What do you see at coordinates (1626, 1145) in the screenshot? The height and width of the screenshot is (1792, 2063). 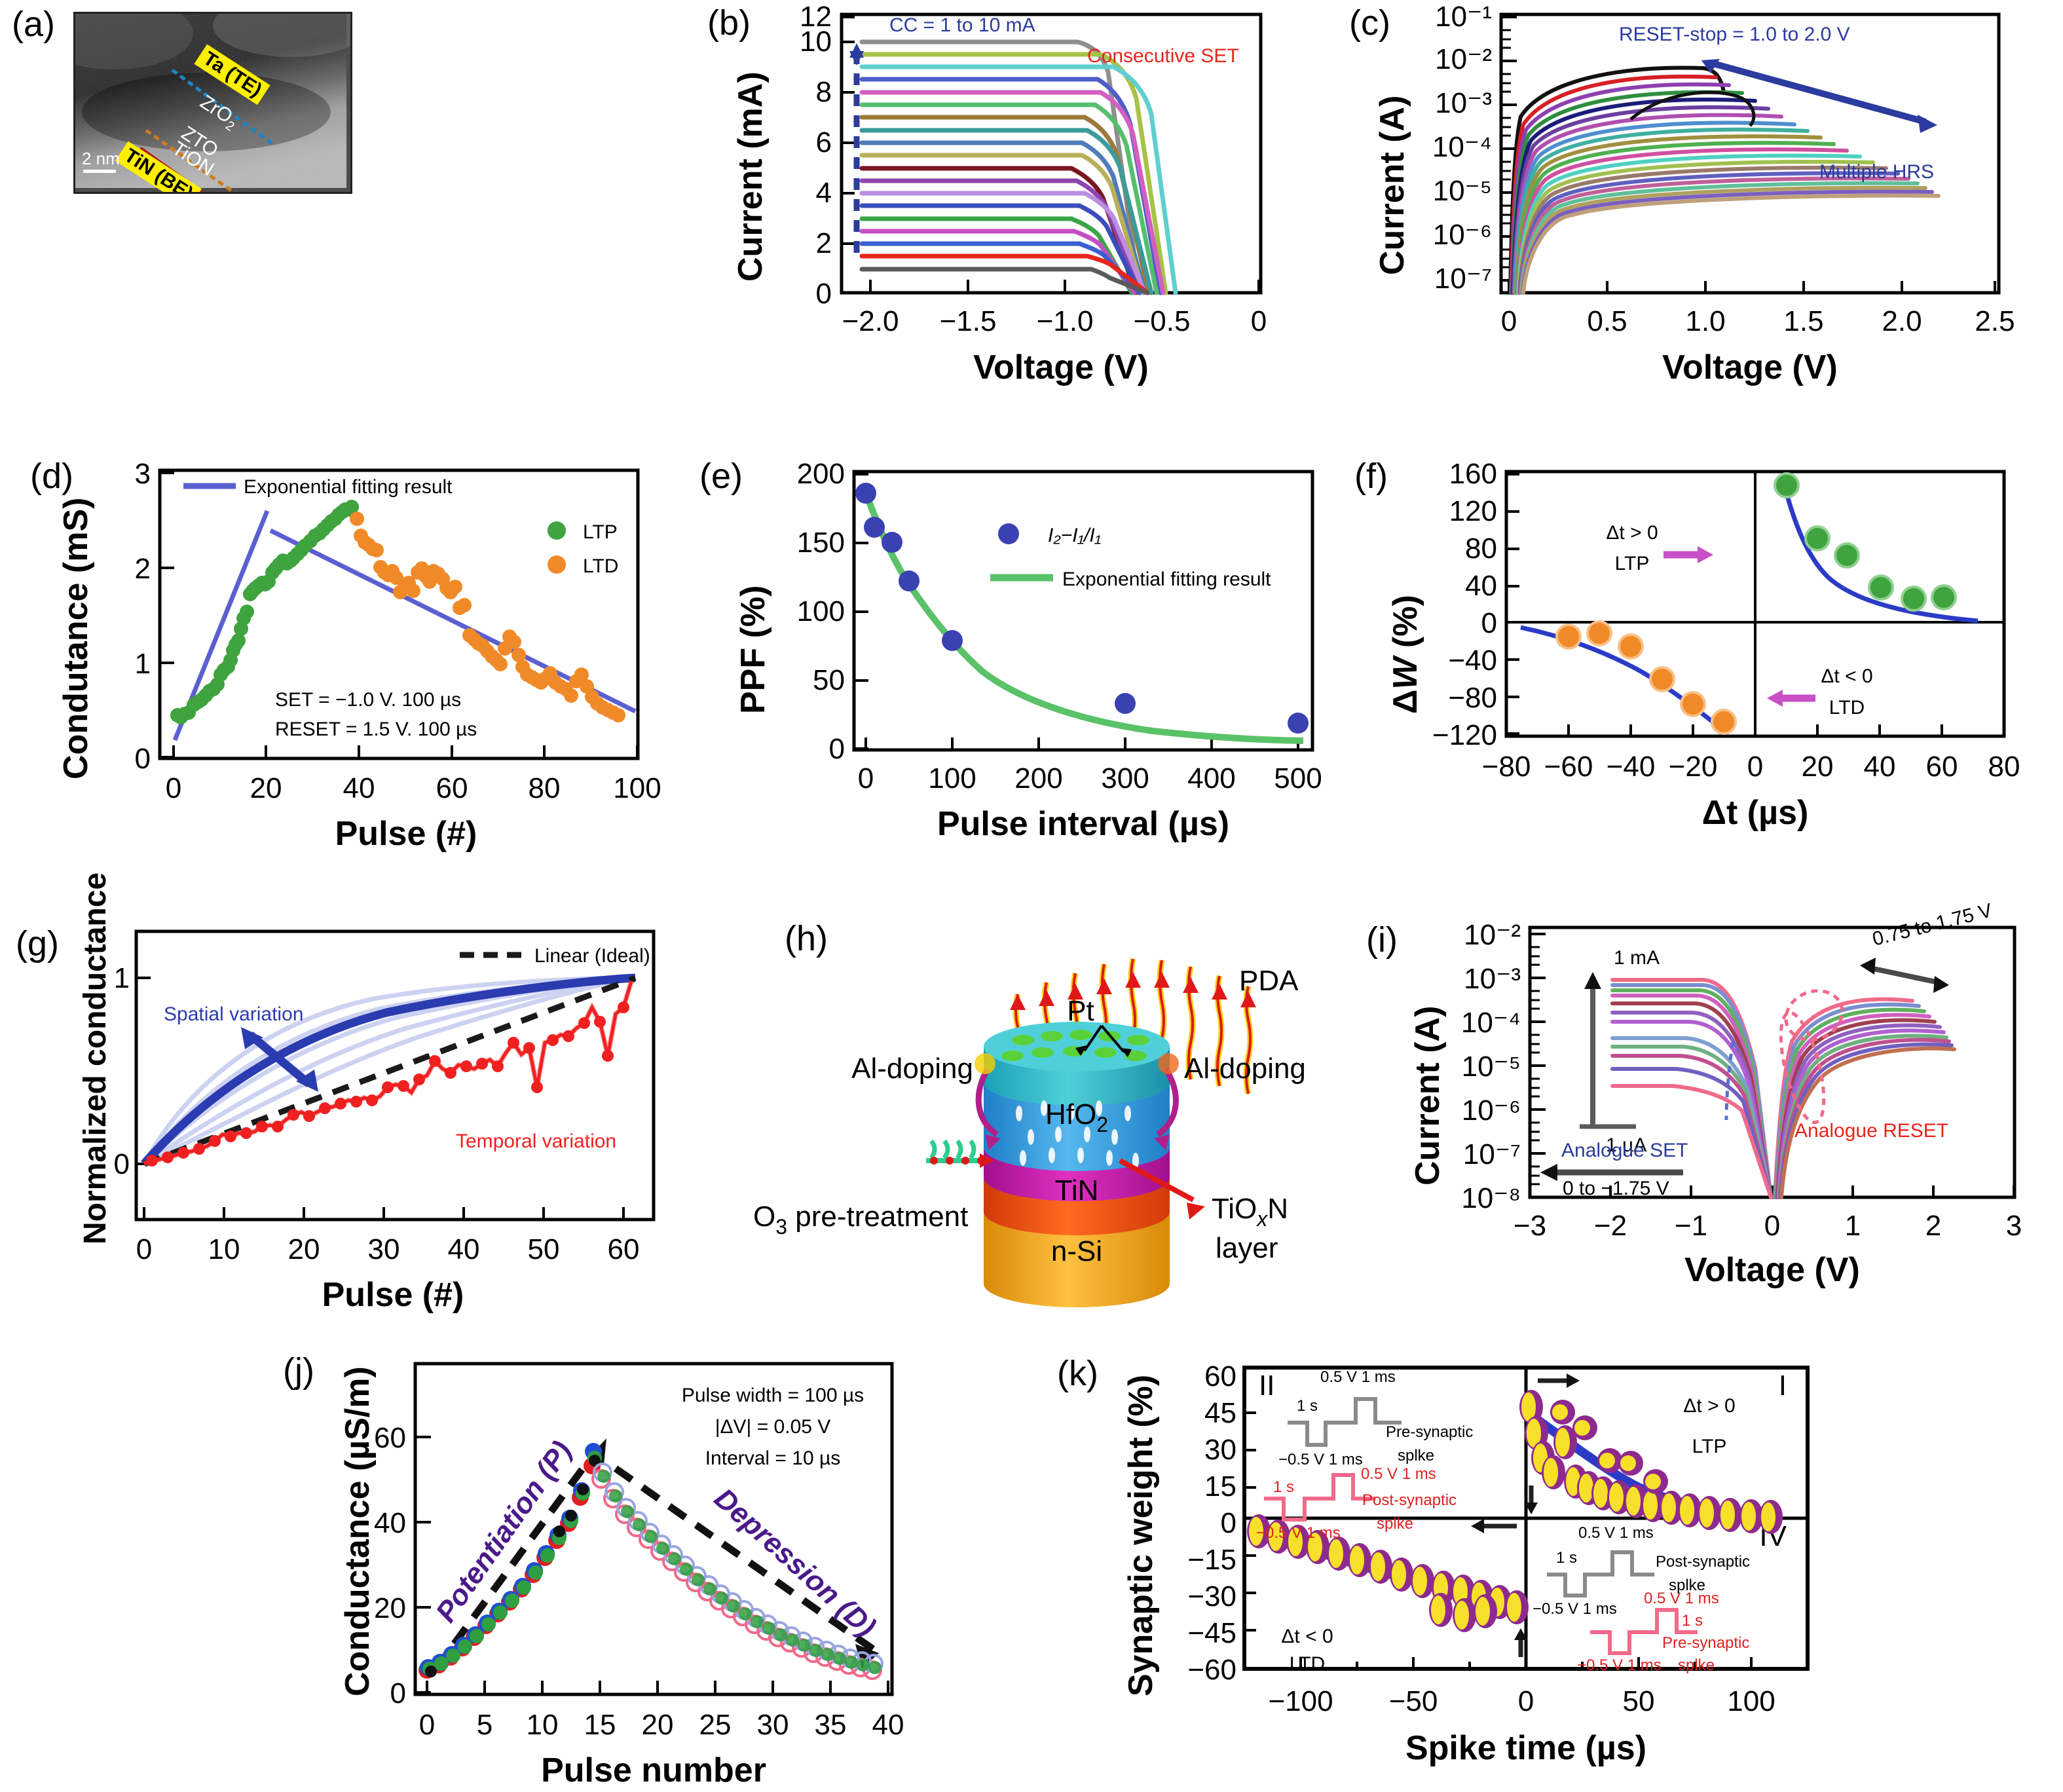 I see `i-1ua-label: 1 µA` at bounding box center [1626, 1145].